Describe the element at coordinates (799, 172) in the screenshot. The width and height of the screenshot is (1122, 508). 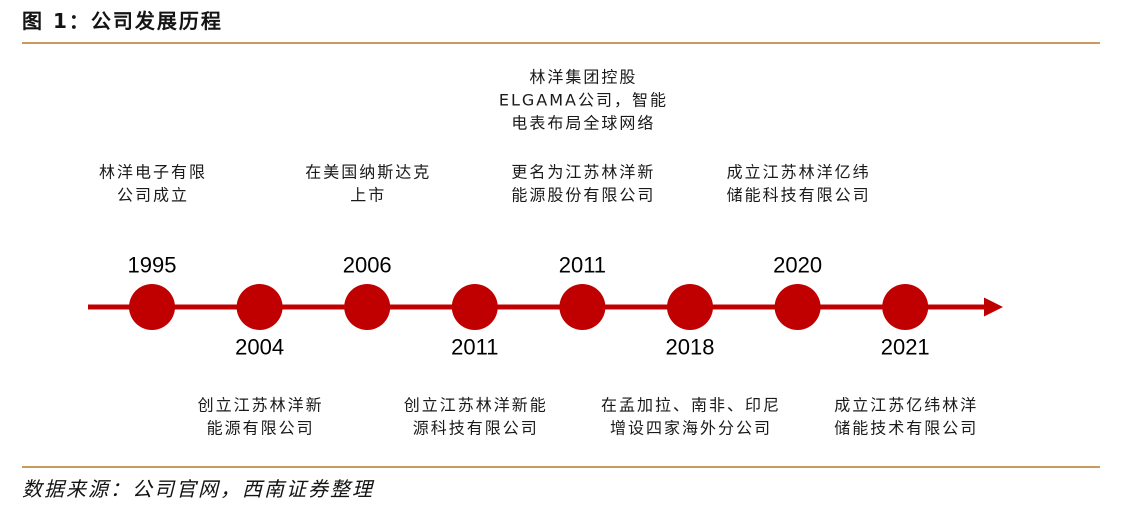
I see `milestone-event-line: 成立江苏林洋亿纬` at that location.